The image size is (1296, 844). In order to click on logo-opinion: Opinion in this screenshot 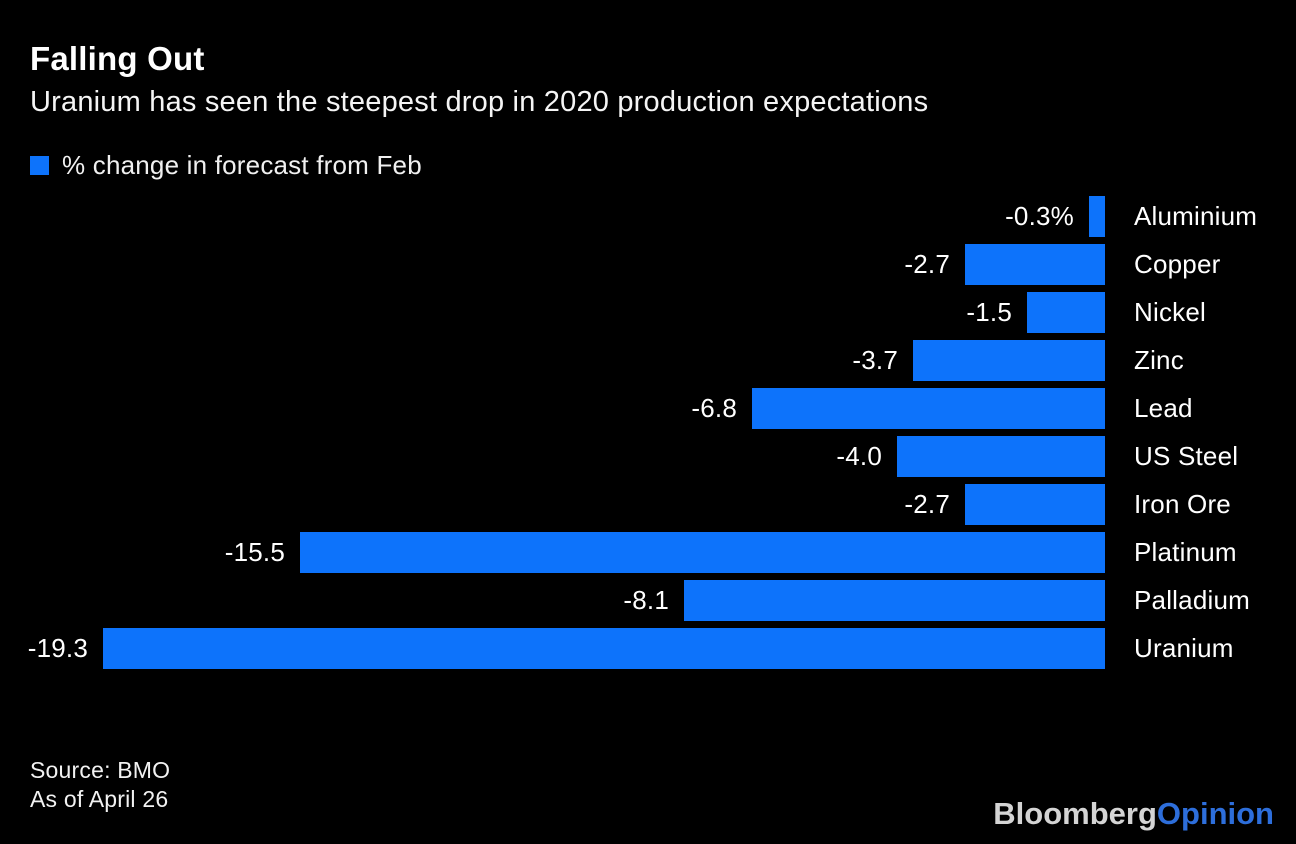, I will do `click(1215, 813)`.